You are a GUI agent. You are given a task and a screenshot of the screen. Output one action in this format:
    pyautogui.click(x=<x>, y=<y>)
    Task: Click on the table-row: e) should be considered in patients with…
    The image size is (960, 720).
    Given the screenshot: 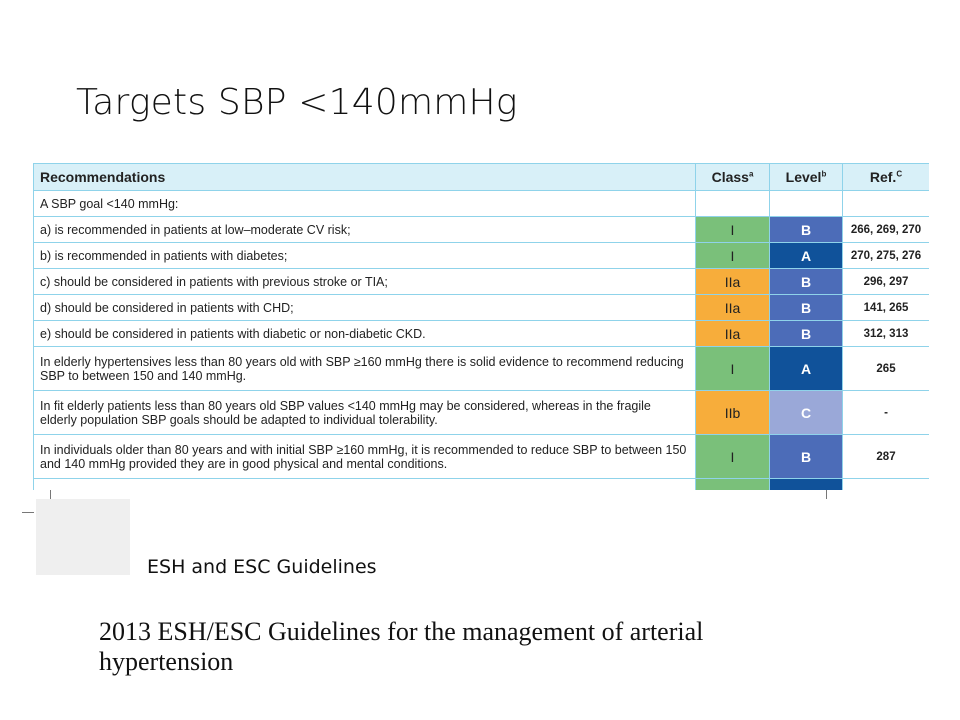 What is the action you would take?
    pyautogui.click(x=481, y=333)
    